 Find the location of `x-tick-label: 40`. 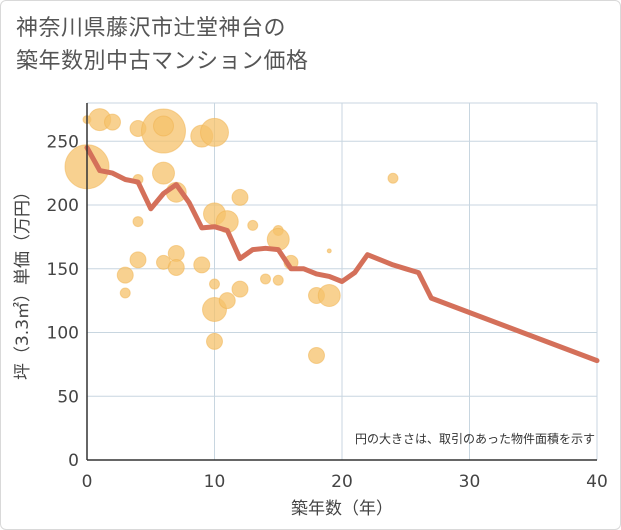

x-tick-label: 40 is located at coordinates (597, 482).